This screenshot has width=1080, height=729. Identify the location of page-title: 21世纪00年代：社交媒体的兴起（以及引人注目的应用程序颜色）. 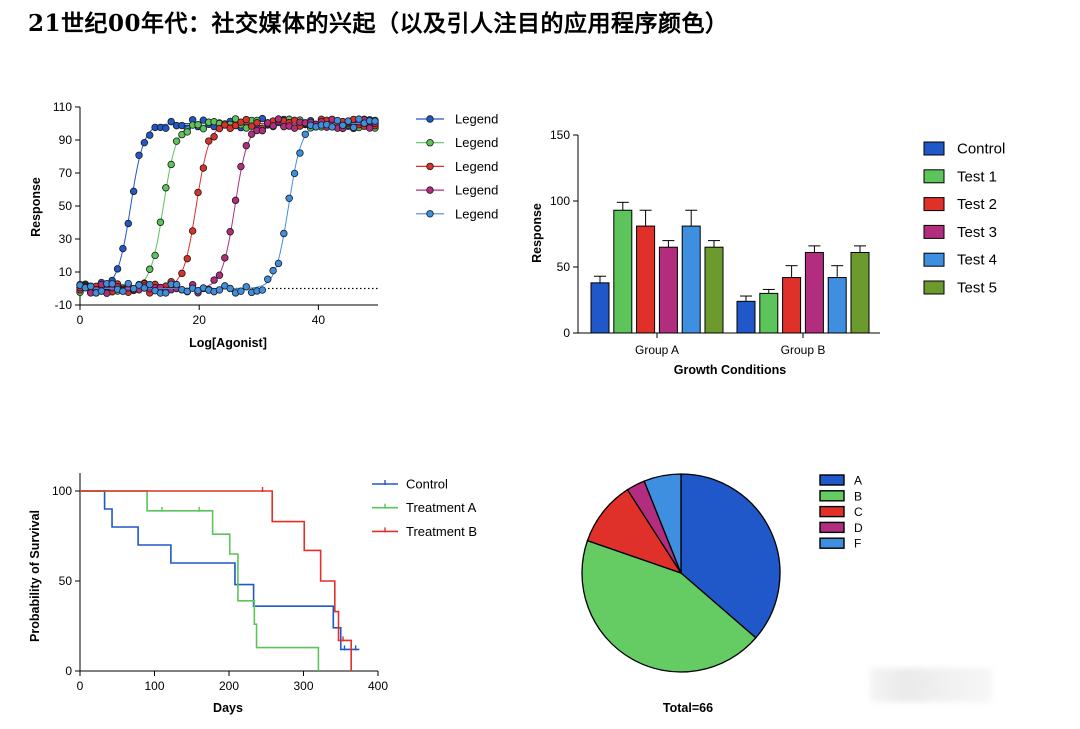
(378, 23).